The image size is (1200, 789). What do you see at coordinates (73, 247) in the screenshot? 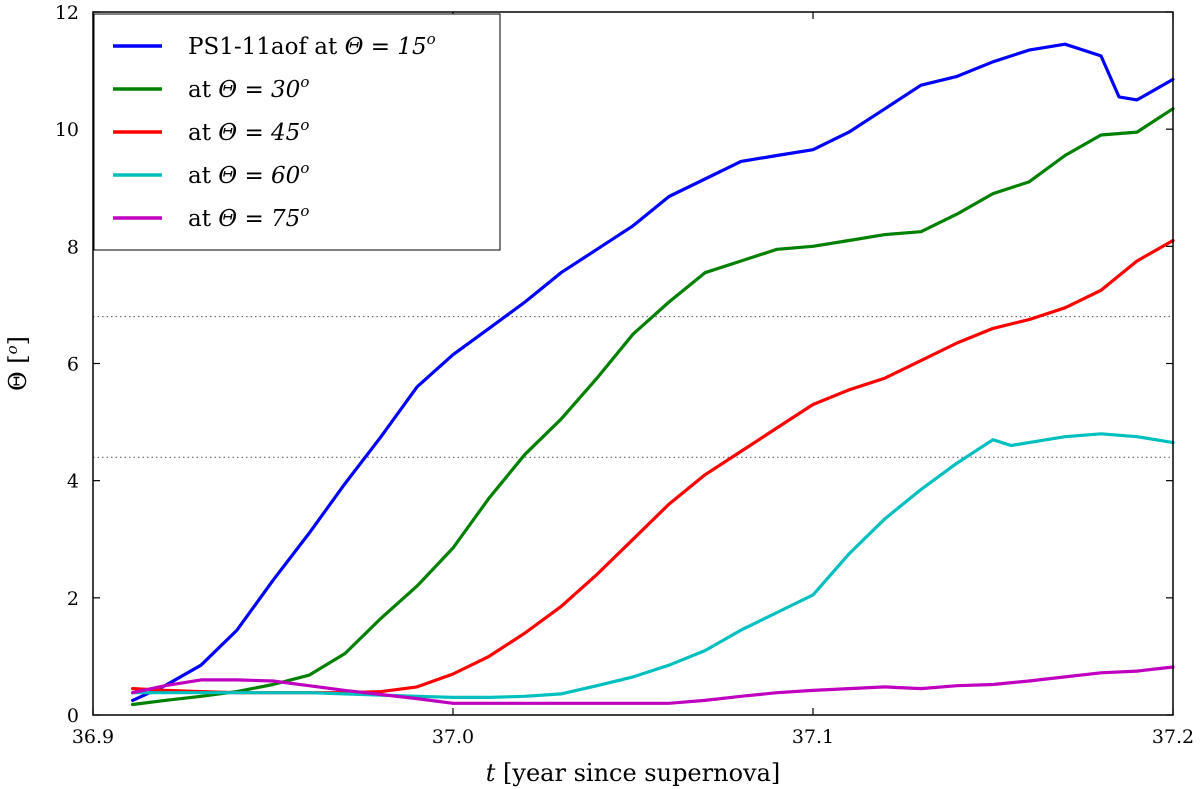
I see `y-tick-label: 8` at bounding box center [73, 247].